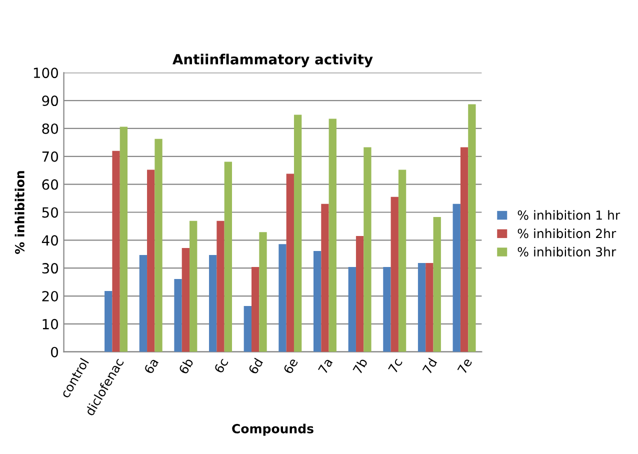  I want to click on y-tick-label: 50, so click(50, 212).